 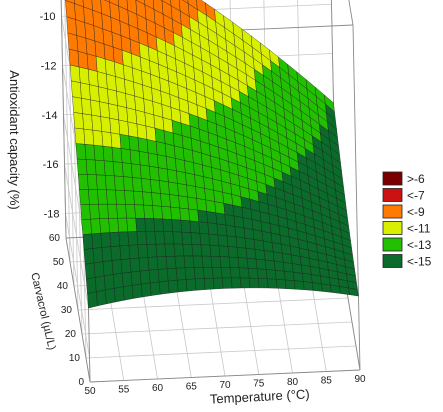 I want to click on legend-label: <-13, so click(x=419, y=245).